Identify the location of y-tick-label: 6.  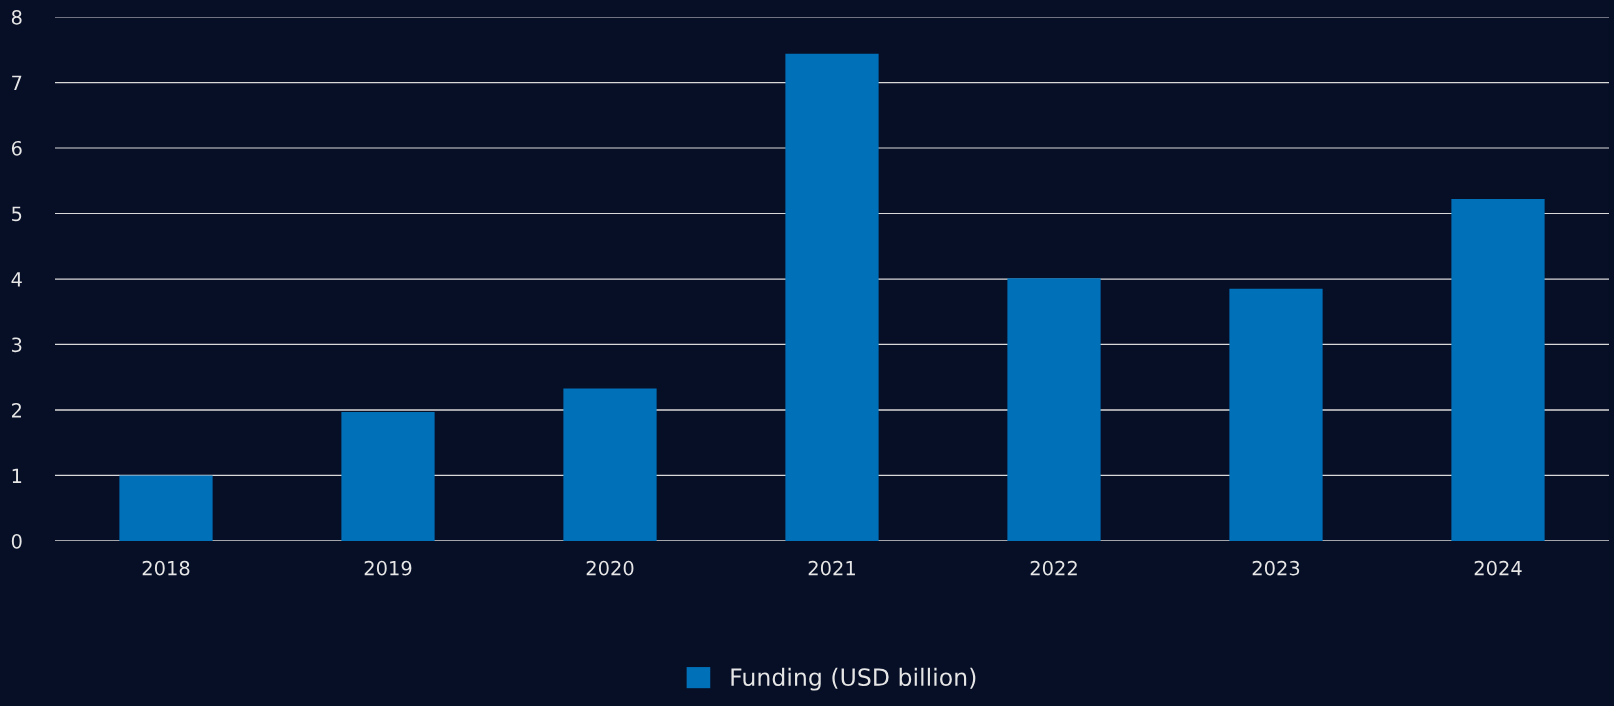
(16, 148).